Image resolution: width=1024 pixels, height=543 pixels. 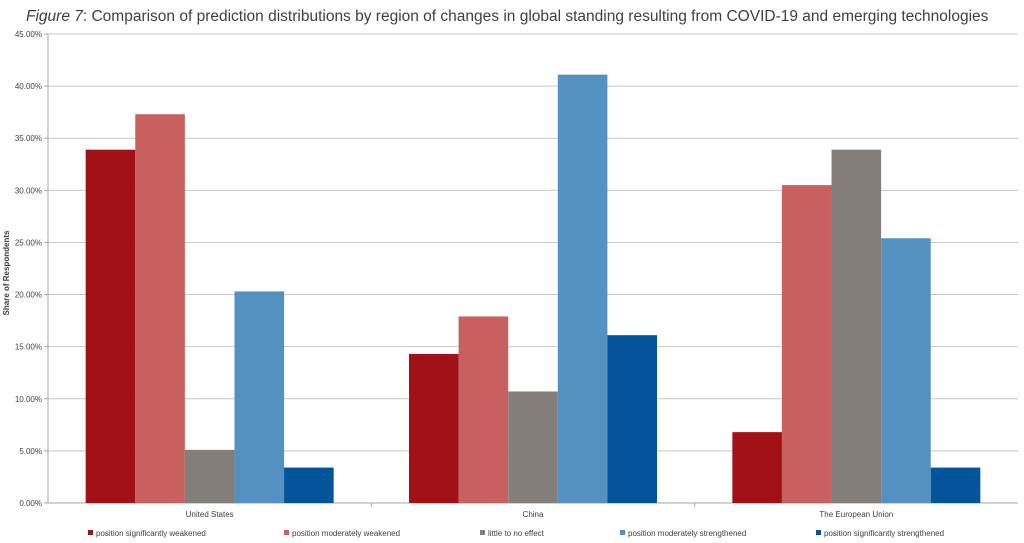 I want to click on figure-label: Figure 7, so click(x=54, y=16).